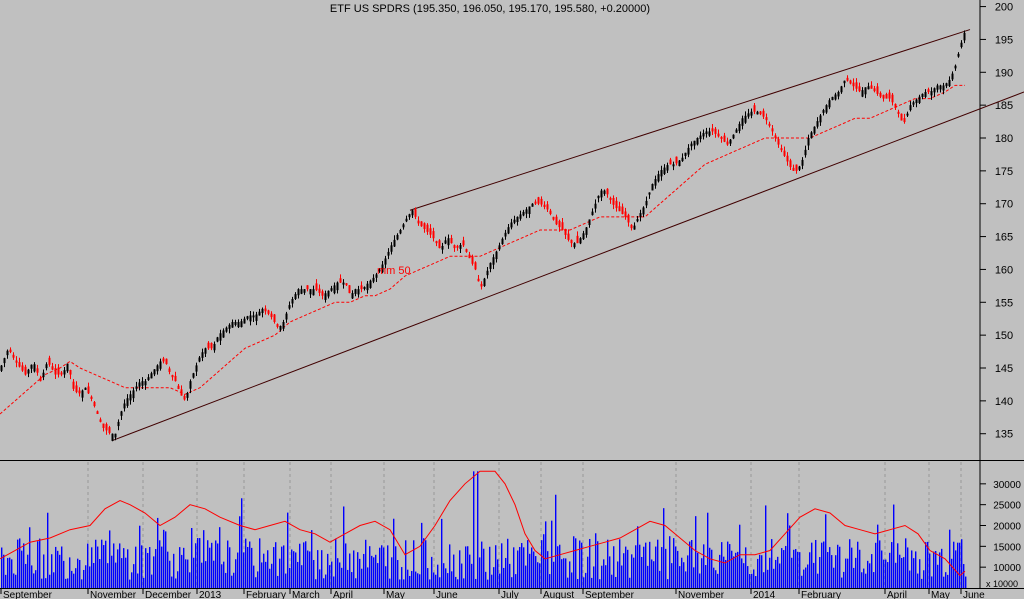 The width and height of the screenshot is (1024, 599). What do you see at coordinates (1004, 303) in the screenshot?
I see `price-tick-label: 155` at bounding box center [1004, 303].